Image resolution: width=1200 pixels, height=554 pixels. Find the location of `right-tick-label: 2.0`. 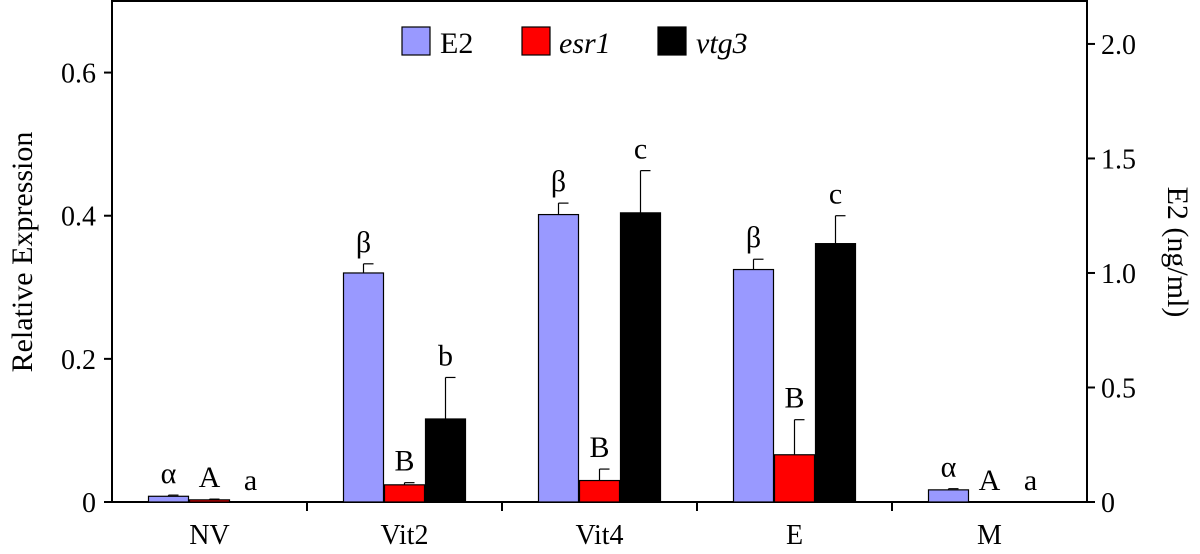

right-tick-label: 2.0 is located at coordinates (1118, 45).